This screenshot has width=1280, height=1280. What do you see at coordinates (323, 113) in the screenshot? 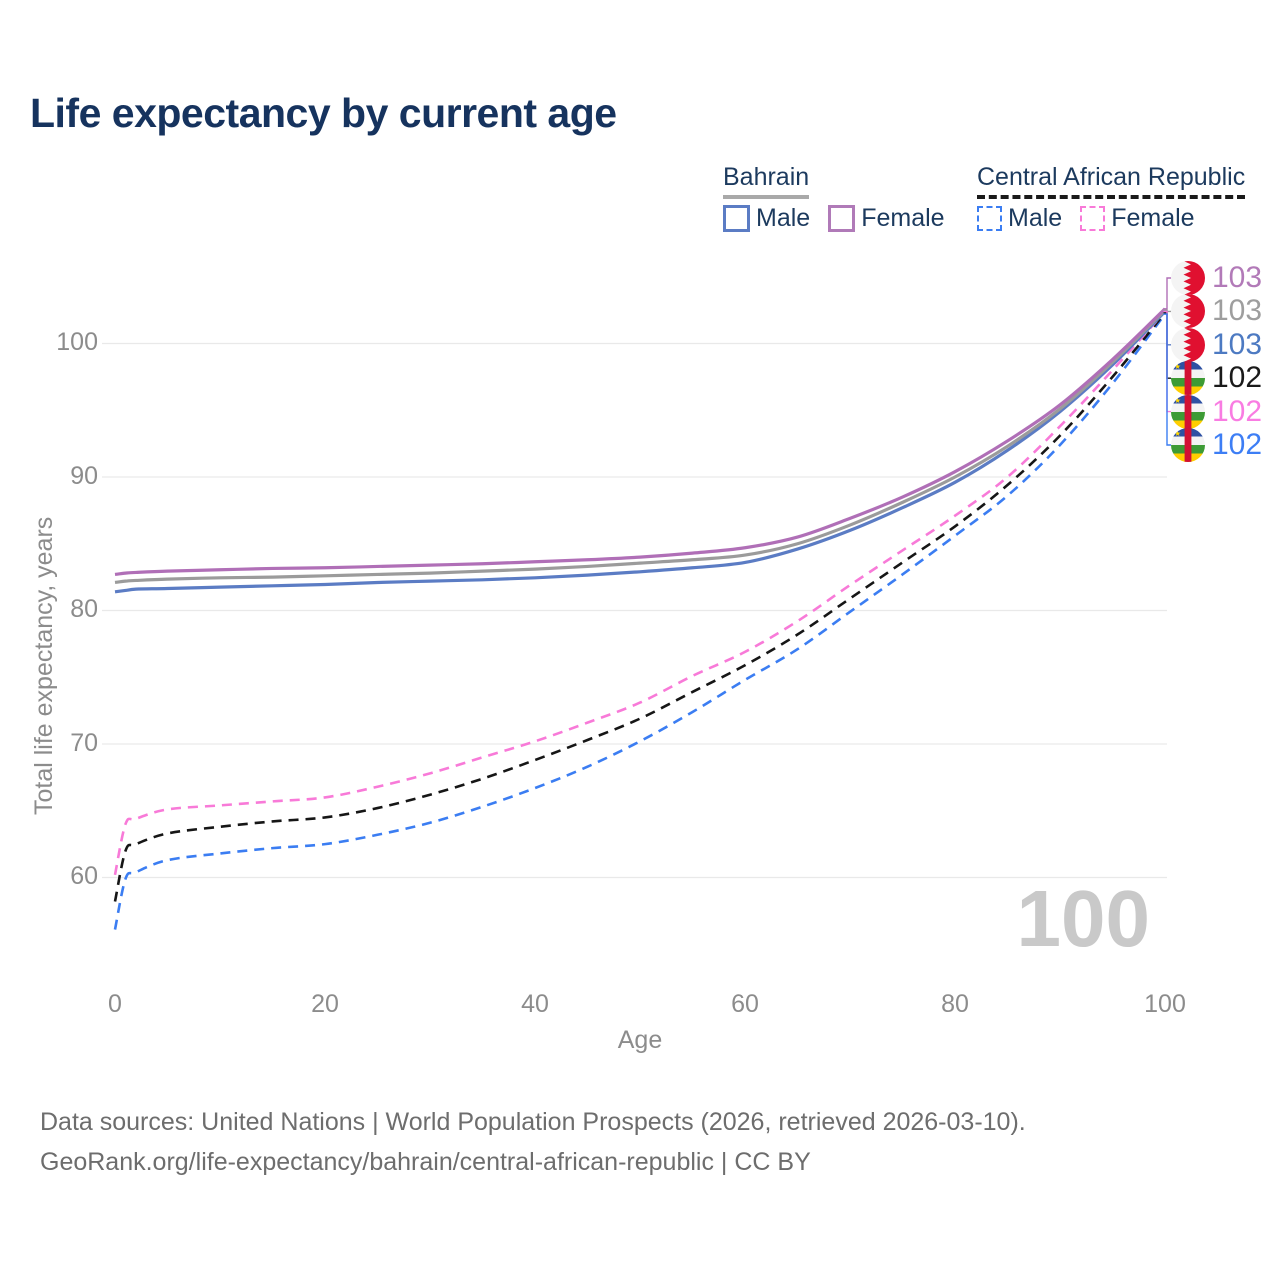
I see `chart-title: Life expectancy by current age` at bounding box center [323, 113].